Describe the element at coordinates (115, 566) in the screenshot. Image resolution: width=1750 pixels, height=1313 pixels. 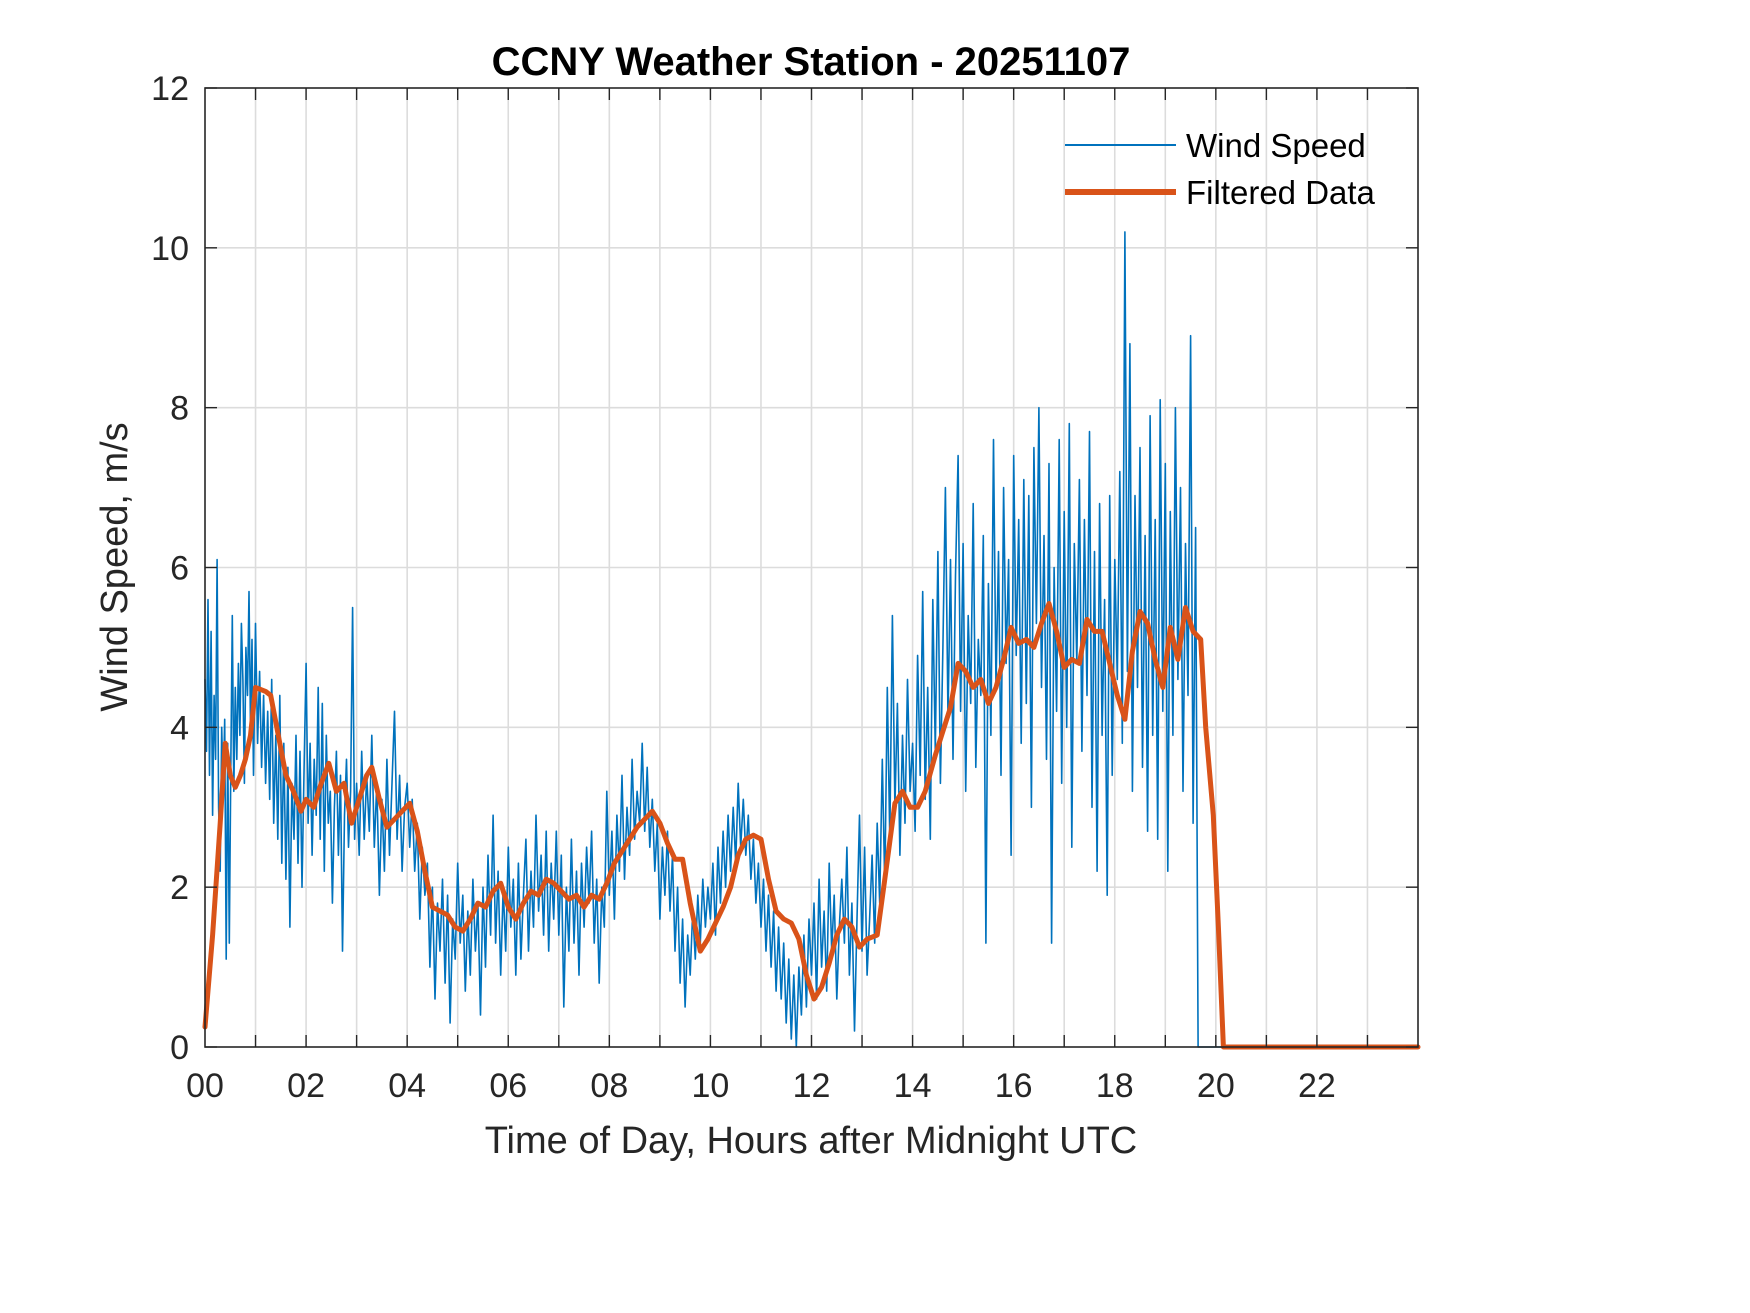
I see `y-axis-label: Wind Speed, m/s` at that location.